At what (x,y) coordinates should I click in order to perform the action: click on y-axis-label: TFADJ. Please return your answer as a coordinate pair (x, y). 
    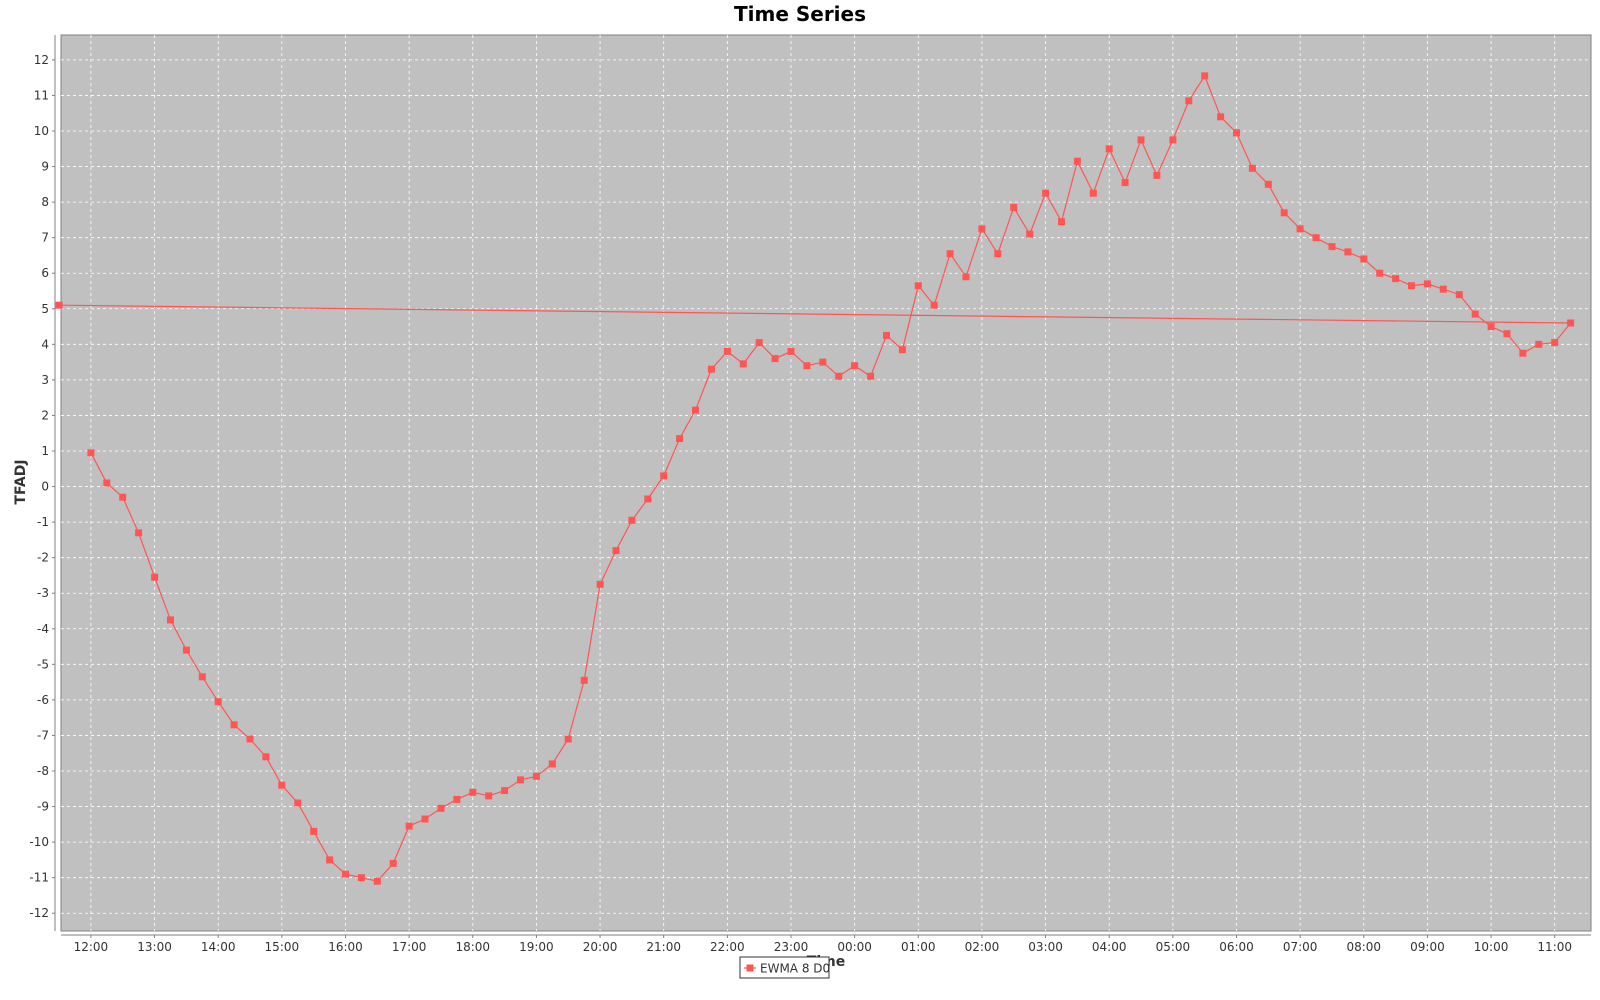
    Looking at the image, I should click on (21, 481).